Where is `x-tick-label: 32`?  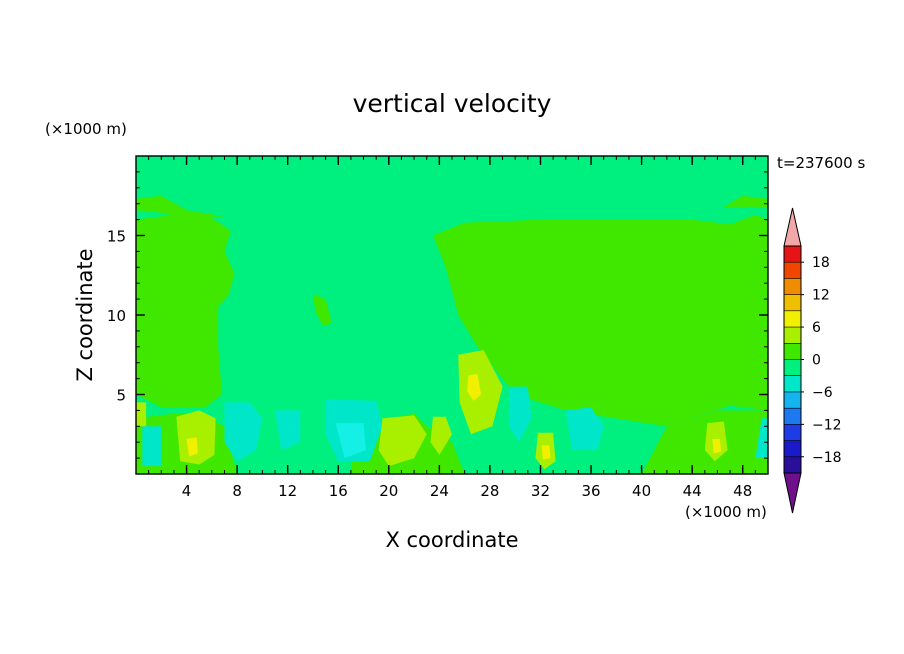
x-tick-label: 32 is located at coordinates (540, 491).